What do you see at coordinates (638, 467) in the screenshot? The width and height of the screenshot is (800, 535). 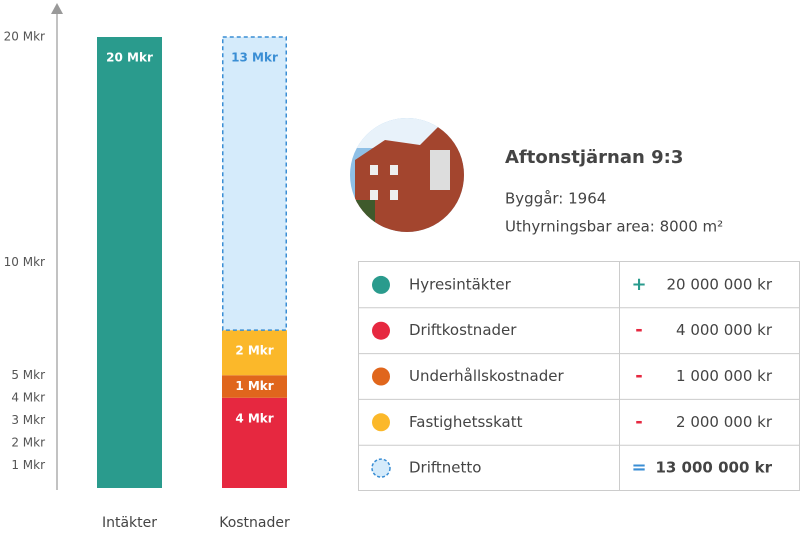 I see `sign: =` at bounding box center [638, 467].